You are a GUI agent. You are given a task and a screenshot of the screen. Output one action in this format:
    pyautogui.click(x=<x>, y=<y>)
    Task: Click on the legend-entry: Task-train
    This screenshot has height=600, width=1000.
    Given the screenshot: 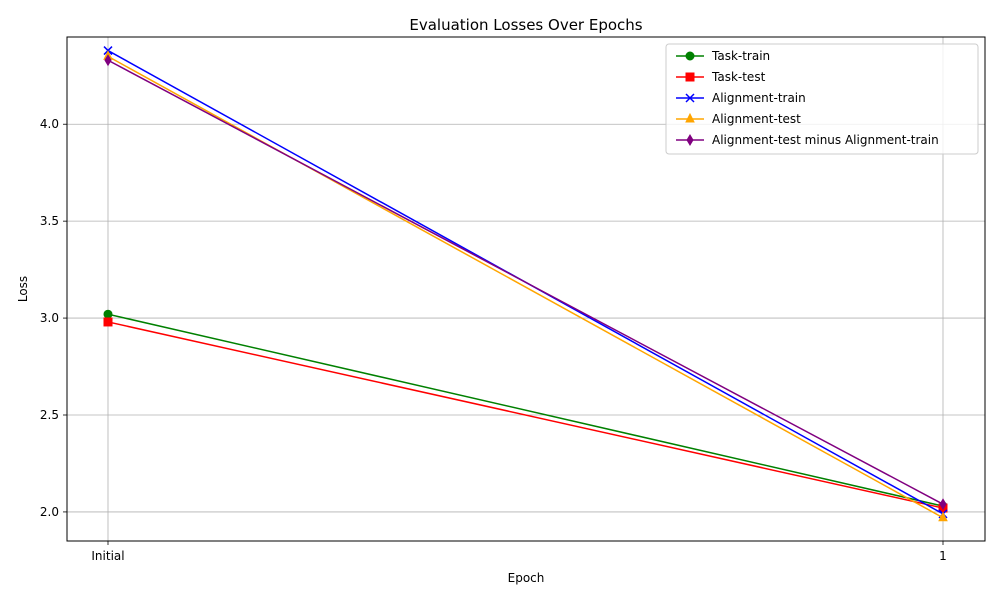 What is the action you would take?
    pyautogui.click(x=723, y=56)
    